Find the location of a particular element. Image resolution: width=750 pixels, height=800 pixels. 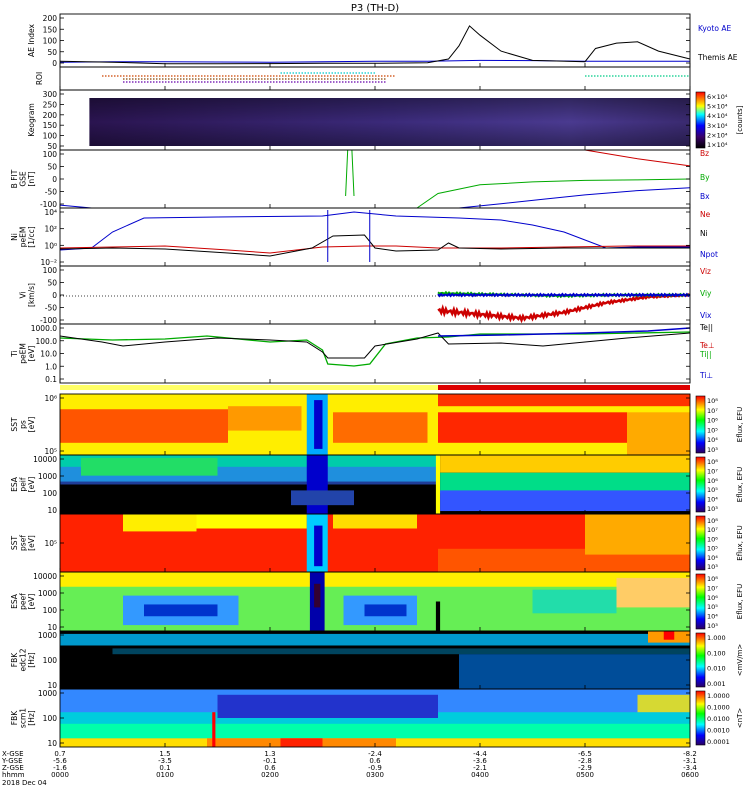

sst-electron-spectrogram is located at coordinates (375, 521).